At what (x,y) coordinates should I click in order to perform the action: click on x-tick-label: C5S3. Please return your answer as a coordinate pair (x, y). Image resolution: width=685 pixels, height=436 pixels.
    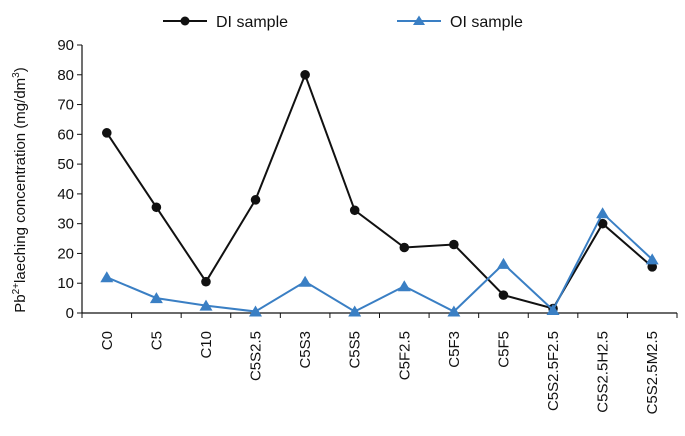
    Looking at the image, I should click on (305, 350).